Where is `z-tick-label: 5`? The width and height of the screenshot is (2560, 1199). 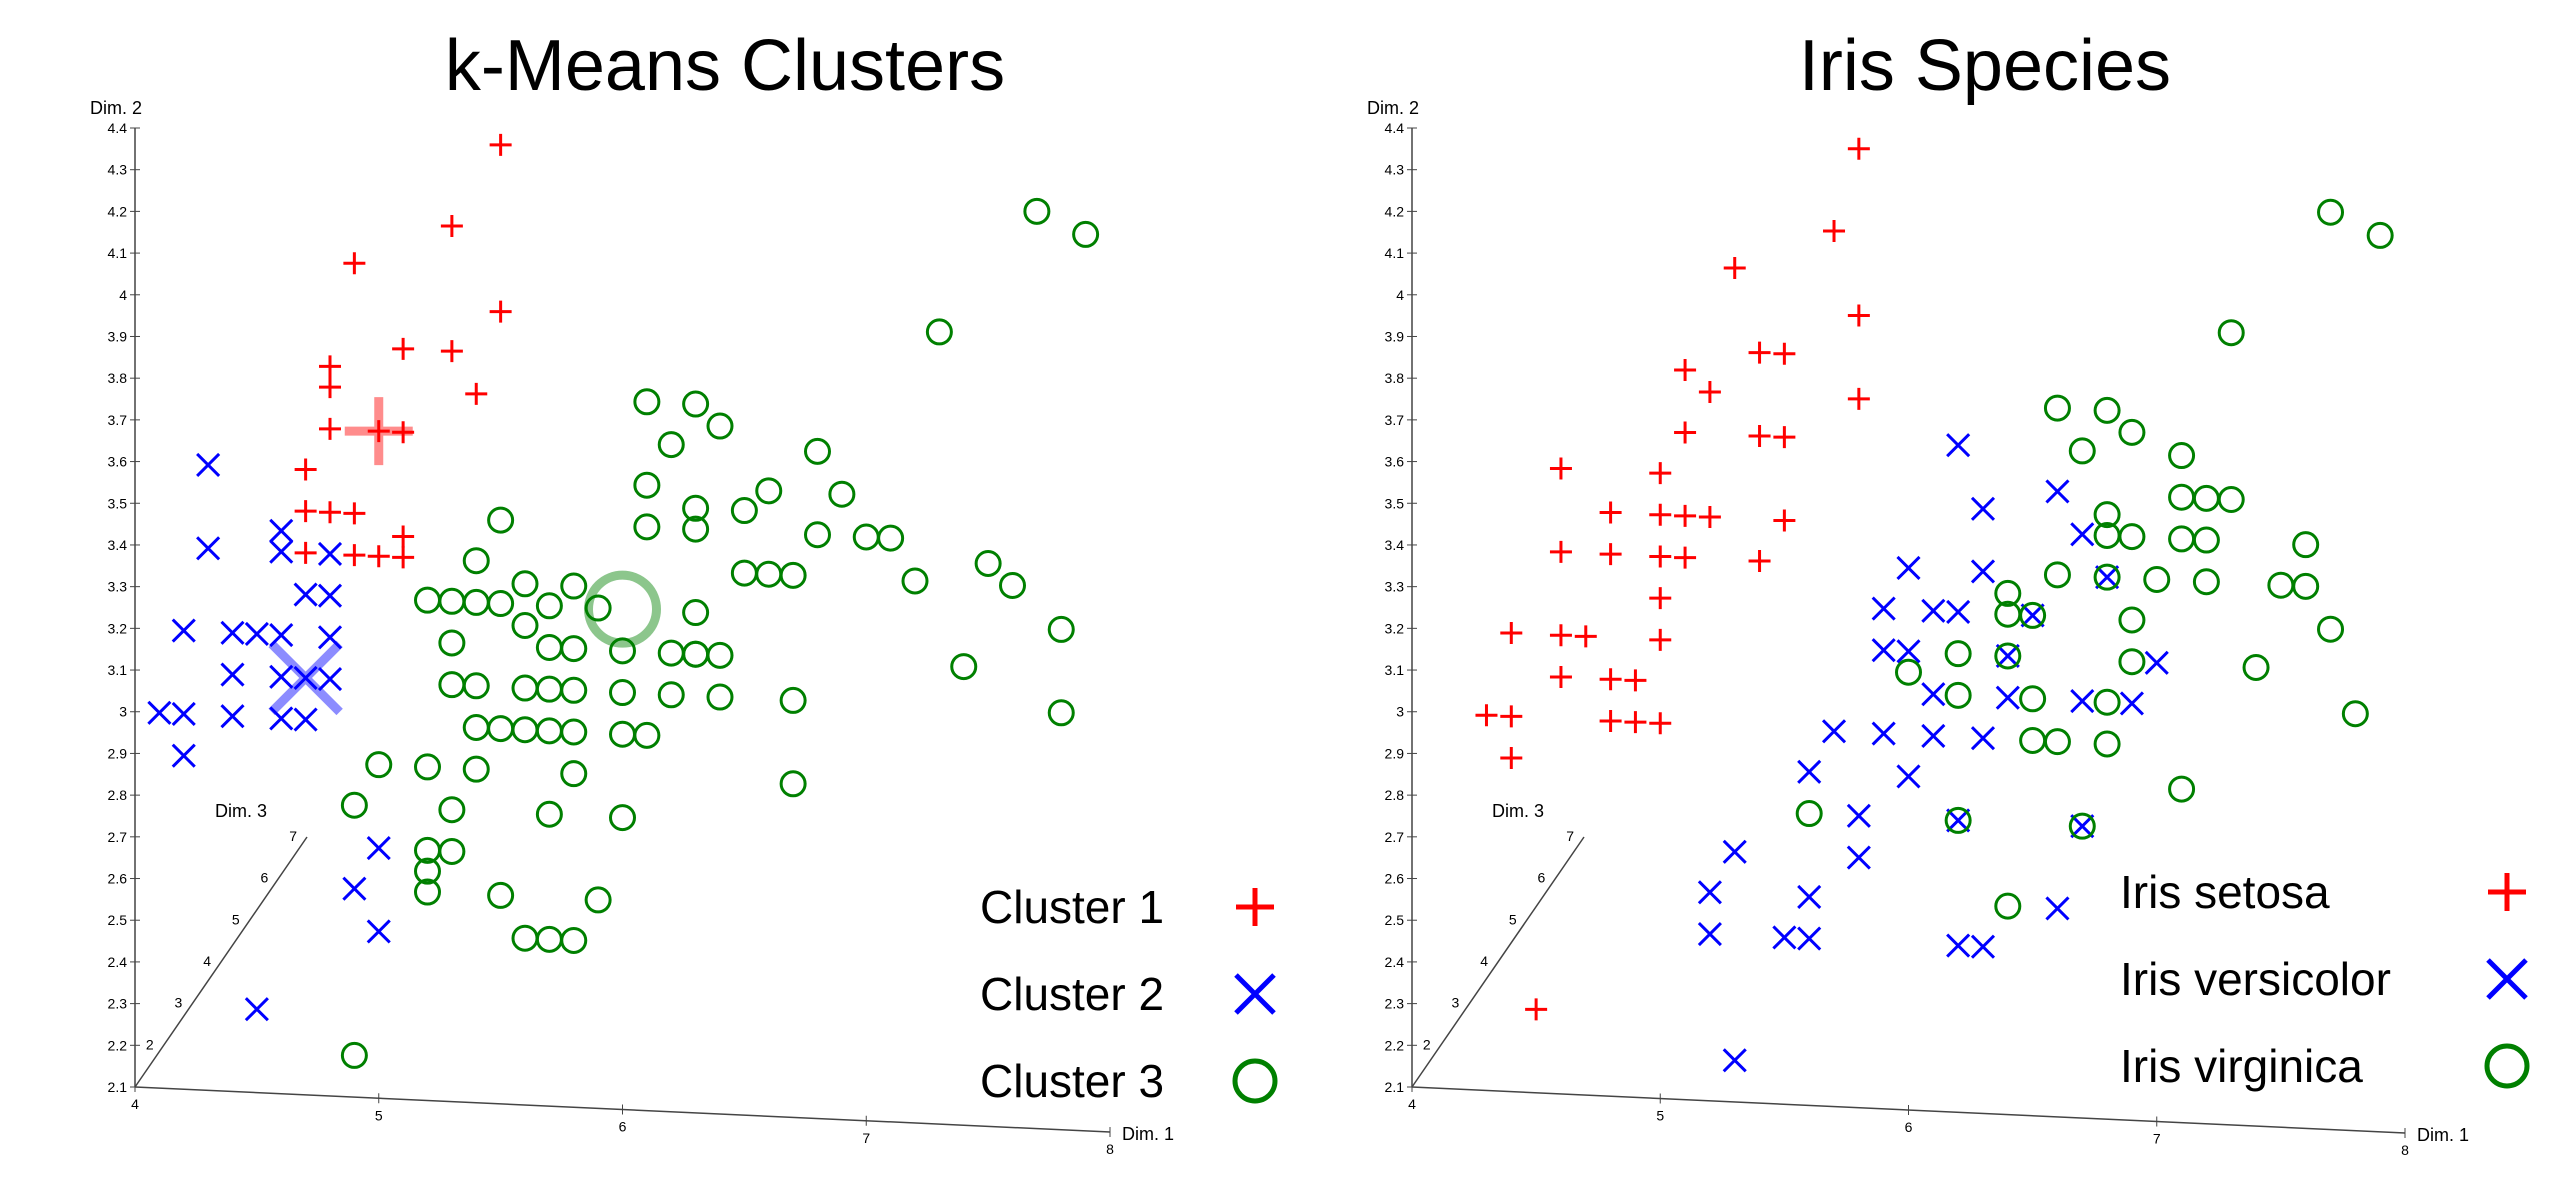 z-tick-label: 5 is located at coordinates (236, 919).